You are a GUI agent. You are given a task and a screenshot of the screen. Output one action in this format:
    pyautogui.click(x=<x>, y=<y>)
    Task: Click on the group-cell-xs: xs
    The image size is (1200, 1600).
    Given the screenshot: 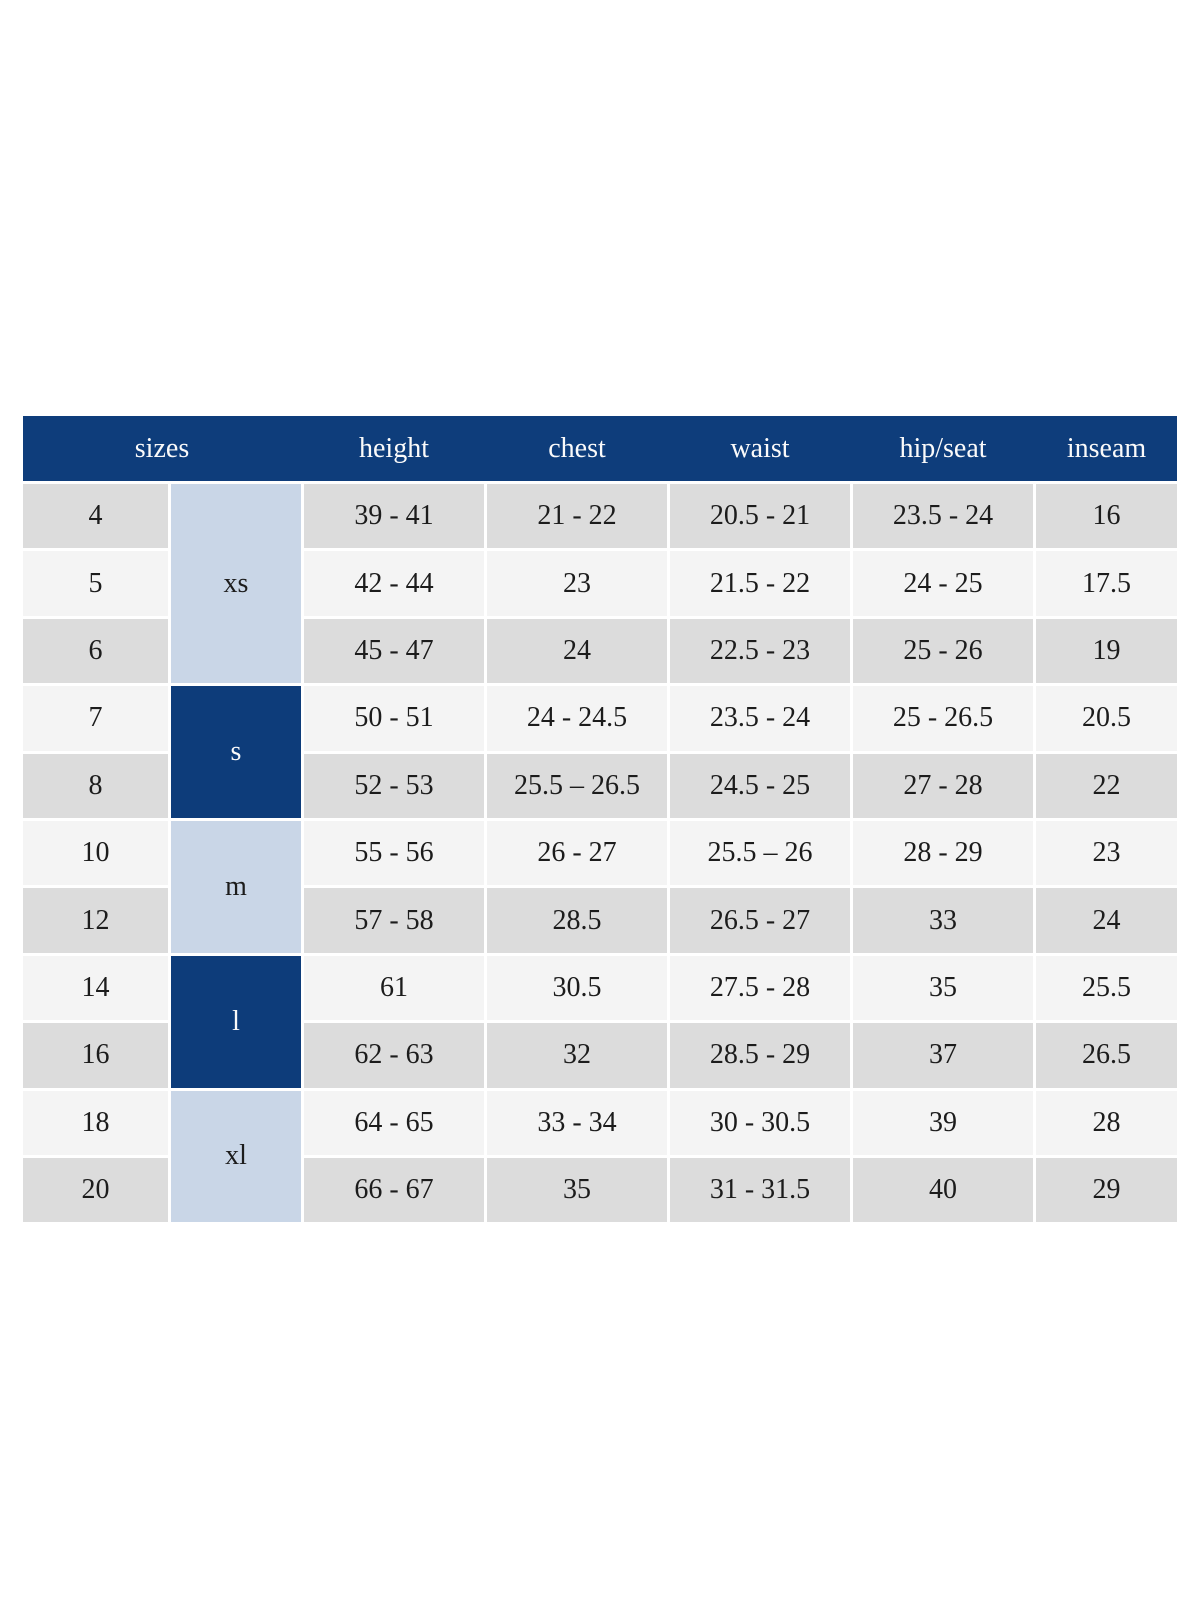 What is the action you would take?
    pyautogui.click(x=236, y=584)
    